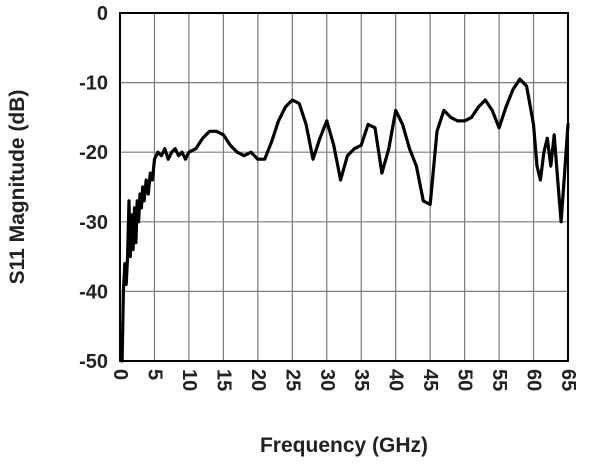  I want to click on y-tick-label: -30, so click(93, 223).